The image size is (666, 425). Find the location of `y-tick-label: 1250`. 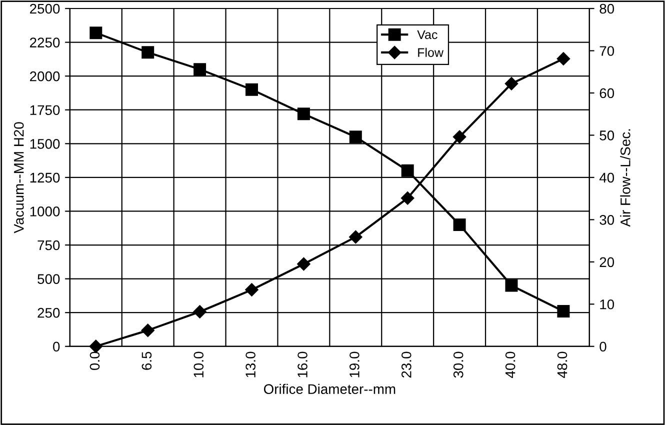

y-tick-label: 1250 is located at coordinates (45, 177).